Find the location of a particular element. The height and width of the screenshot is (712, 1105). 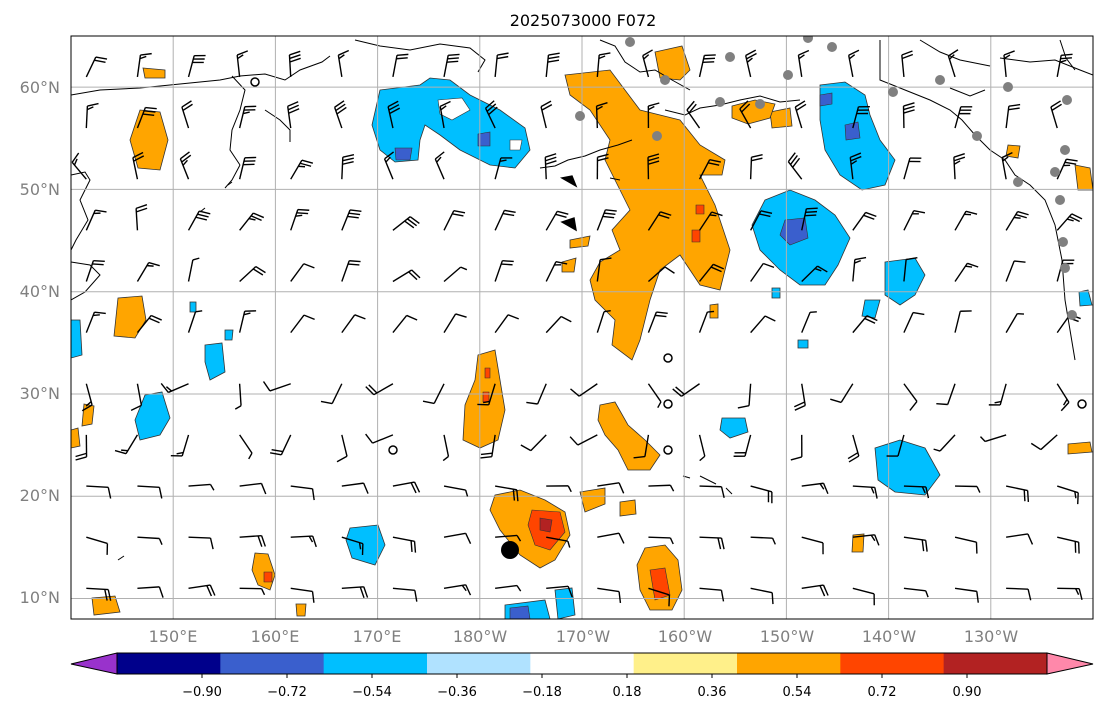

lat-label: 40°N is located at coordinates (40, 291).